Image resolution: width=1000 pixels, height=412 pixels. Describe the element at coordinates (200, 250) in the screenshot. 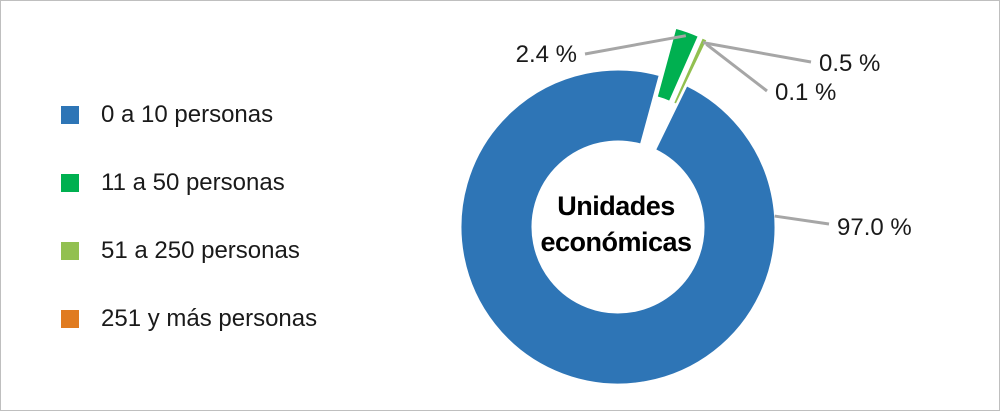

I see `legend-label-51-a-250: 51 a 250 personas` at that location.